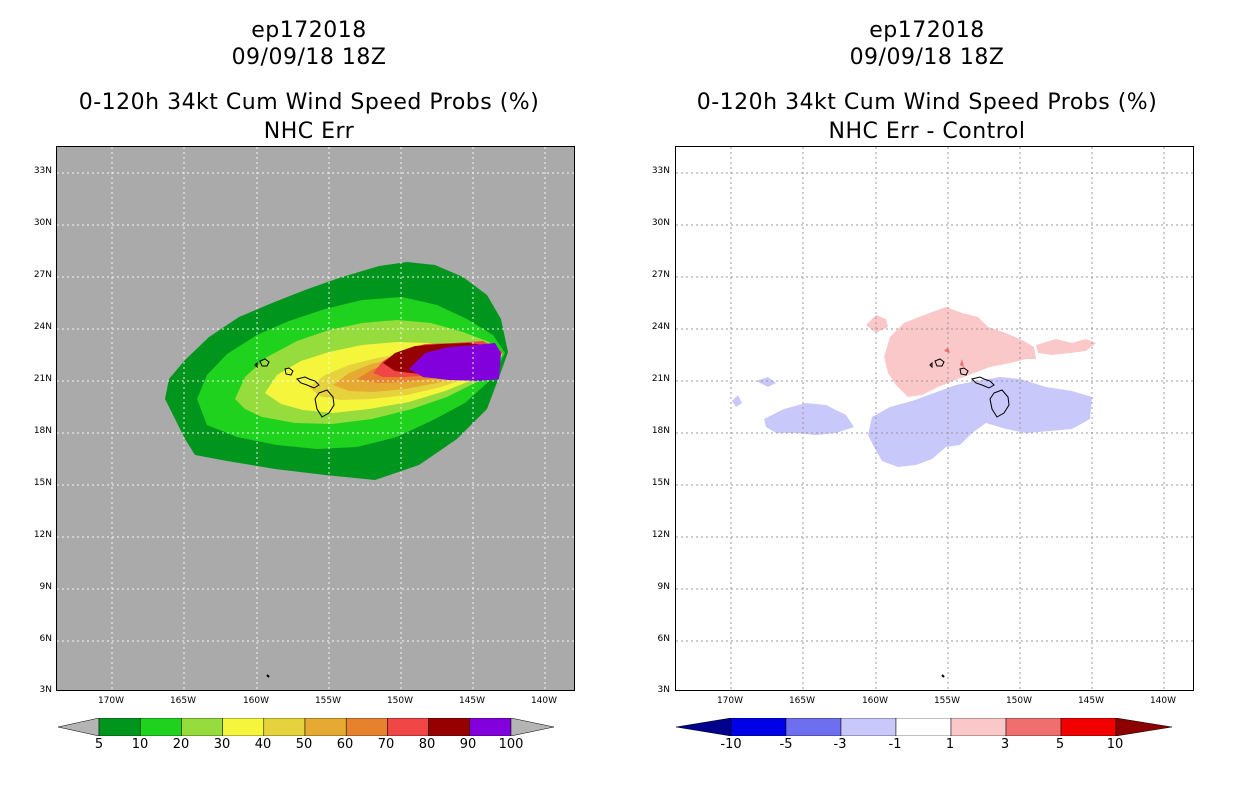 The height and width of the screenshot is (800, 1236). I want to click on right-colorbar, so click(924, 727).